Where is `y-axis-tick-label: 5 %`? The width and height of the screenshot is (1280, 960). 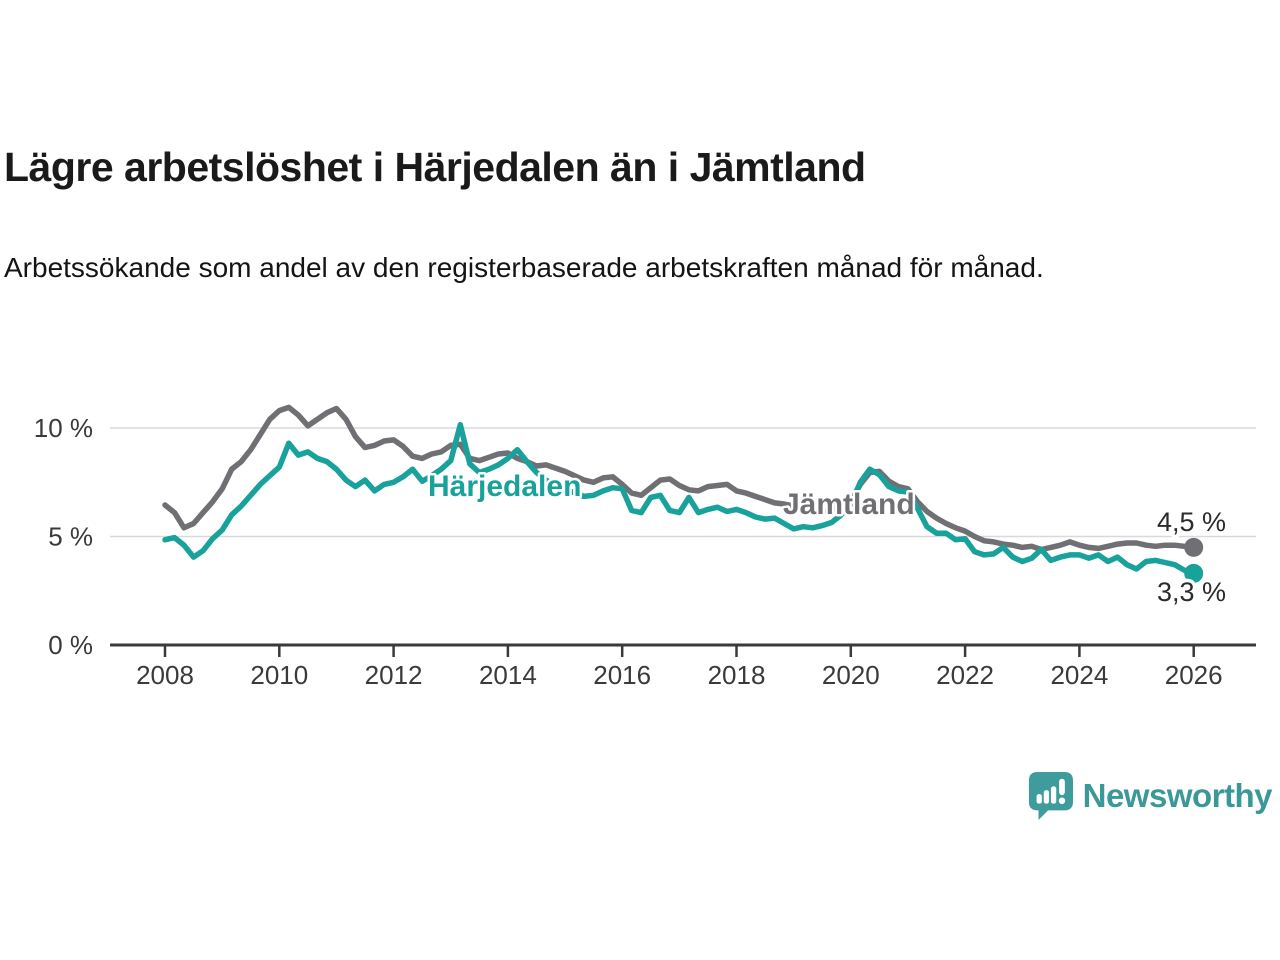 y-axis-tick-label: 5 % is located at coordinates (70, 537).